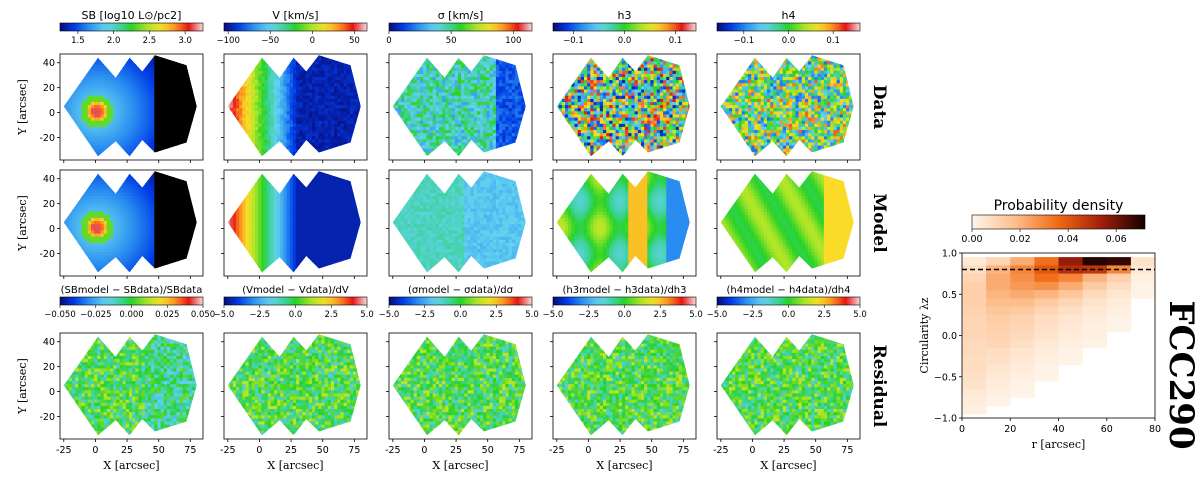  I want to click on colorbar-tick-label: −5.0, so click(717, 315).